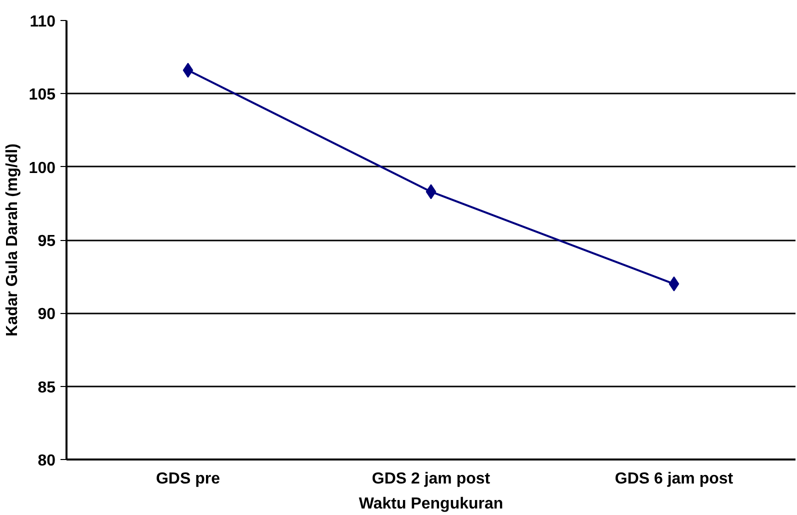 The height and width of the screenshot is (515, 797). Describe the element at coordinates (674, 479) in the screenshot. I see `x-tick-label: GDS 6 jam post` at that location.